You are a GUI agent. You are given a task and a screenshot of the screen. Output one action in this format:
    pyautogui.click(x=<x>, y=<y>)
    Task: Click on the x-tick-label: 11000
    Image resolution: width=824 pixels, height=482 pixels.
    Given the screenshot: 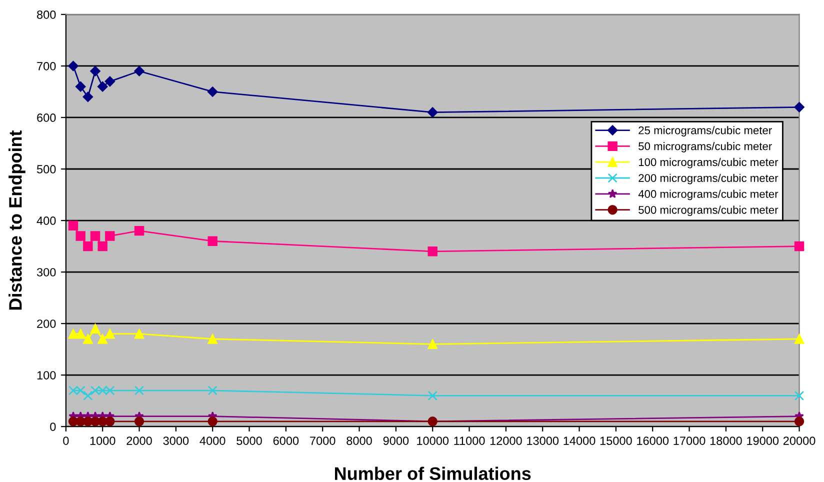 What is the action you would take?
    pyautogui.click(x=469, y=440)
    